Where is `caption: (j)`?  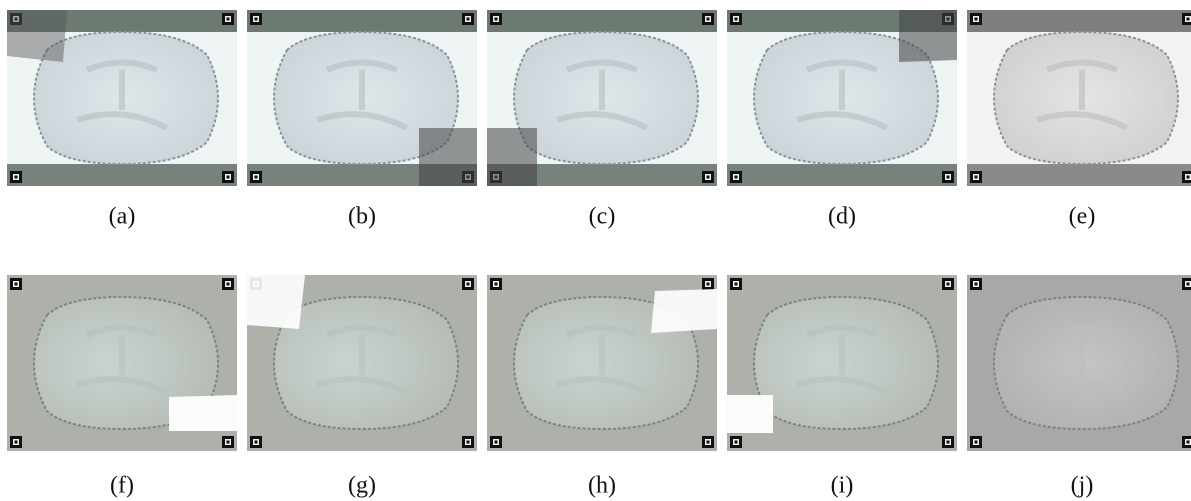
caption: (j) is located at coordinates (1082, 486).